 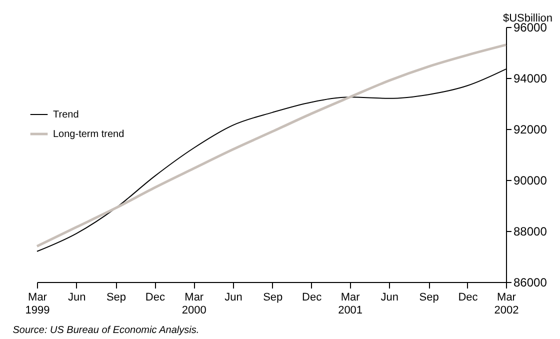 I want to click on x-tick-label: Mar 2000, so click(x=194, y=304).